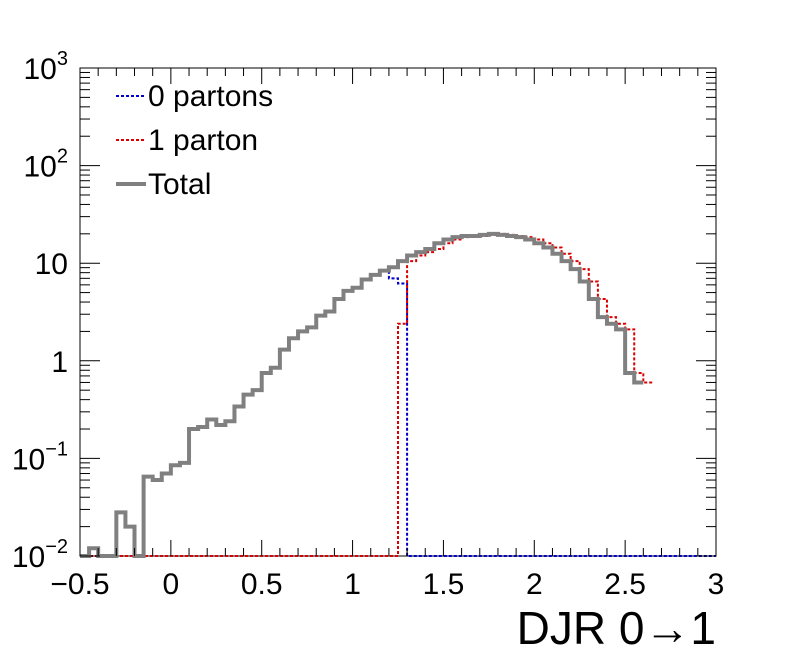 Image resolution: width=796 pixels, height=672 pixels. What do you see at coordinates (56, 449) in the screenshot?
I see `y-tick-exponent: −1` at bounding box center [56, 449].